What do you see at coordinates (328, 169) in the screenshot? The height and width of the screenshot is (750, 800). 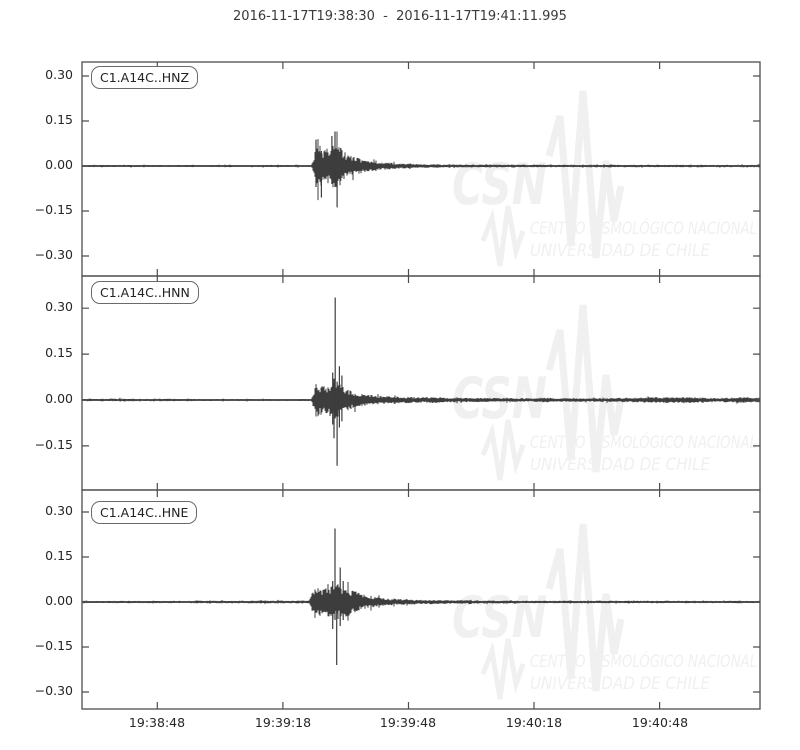 I see `waveform-spikes-C1.A14C..HNZ` at bounding box center [328, 169].